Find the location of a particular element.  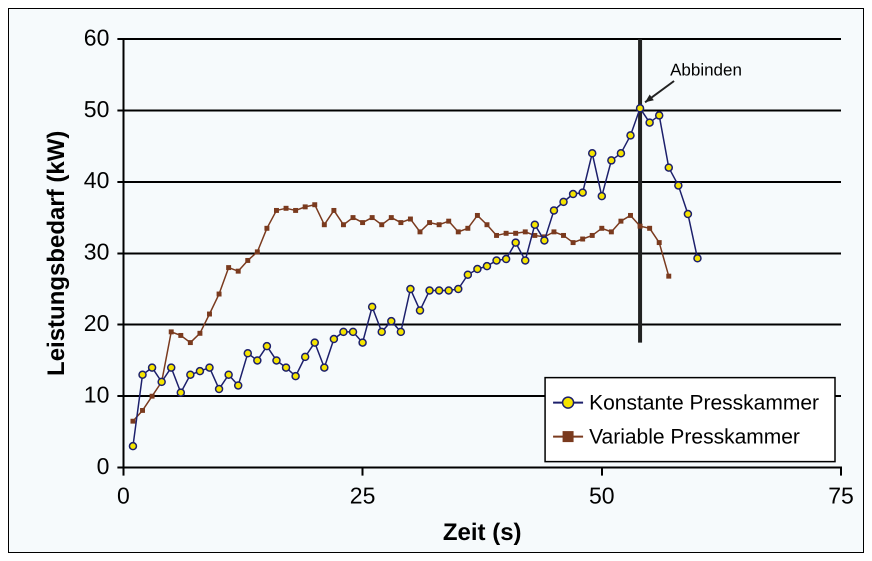

y-axis-title: Leistungsbedarf (kW) is located at coordinates (56, 253).